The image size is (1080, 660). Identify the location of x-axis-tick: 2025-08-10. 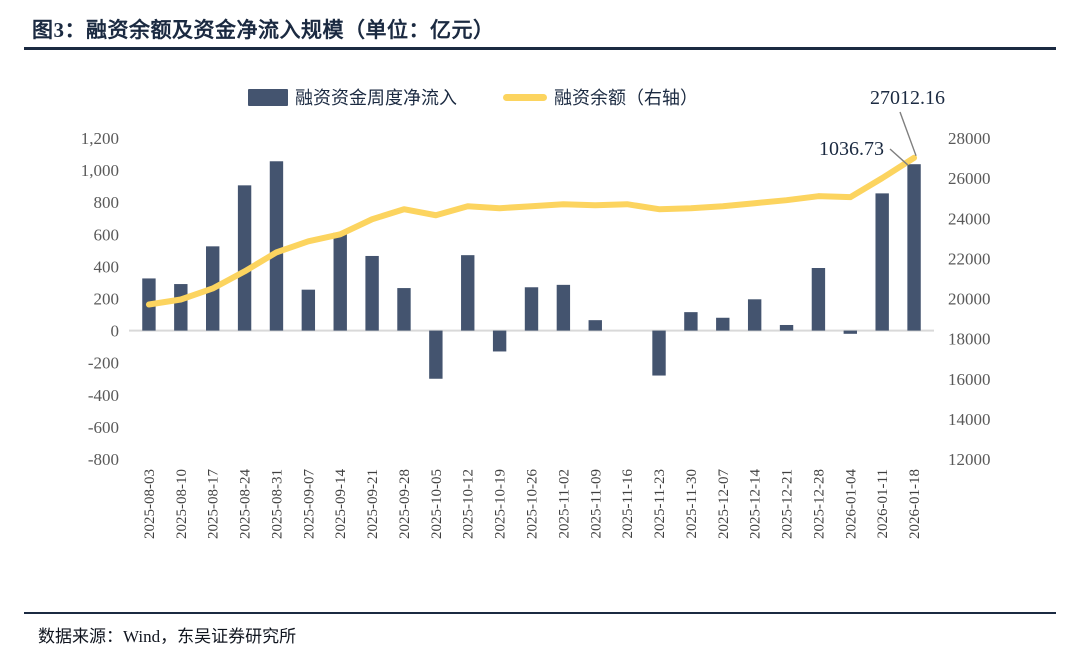
(182, 504).